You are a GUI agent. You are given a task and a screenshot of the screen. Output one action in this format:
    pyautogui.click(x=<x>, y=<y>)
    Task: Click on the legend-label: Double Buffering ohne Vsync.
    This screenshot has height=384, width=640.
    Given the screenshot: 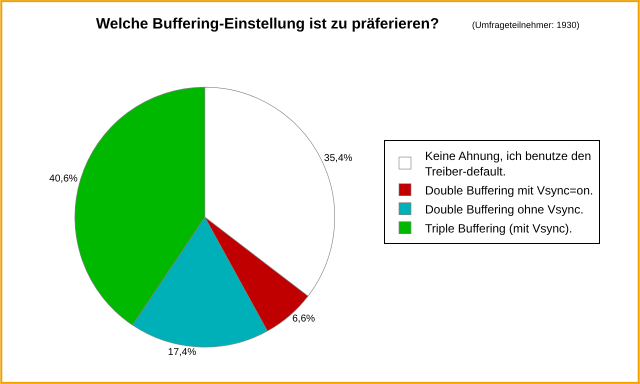 What is the action you would take?
    pyautogui.click(x=504, y=209)
    